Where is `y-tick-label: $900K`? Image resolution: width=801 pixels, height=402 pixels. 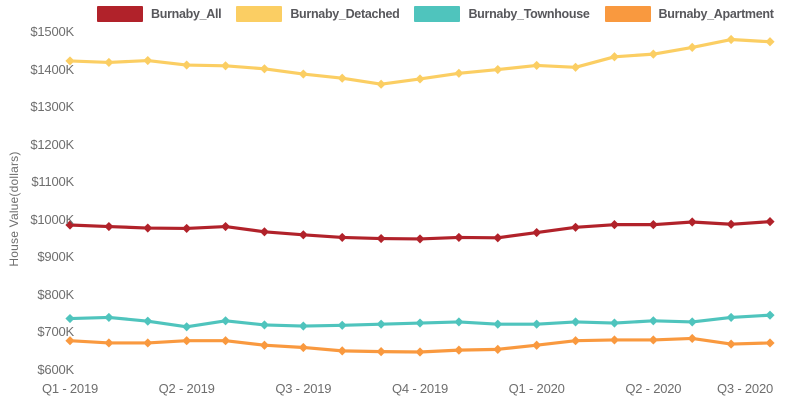
y-tick-label: $900K is located at coordinates (55, 257).